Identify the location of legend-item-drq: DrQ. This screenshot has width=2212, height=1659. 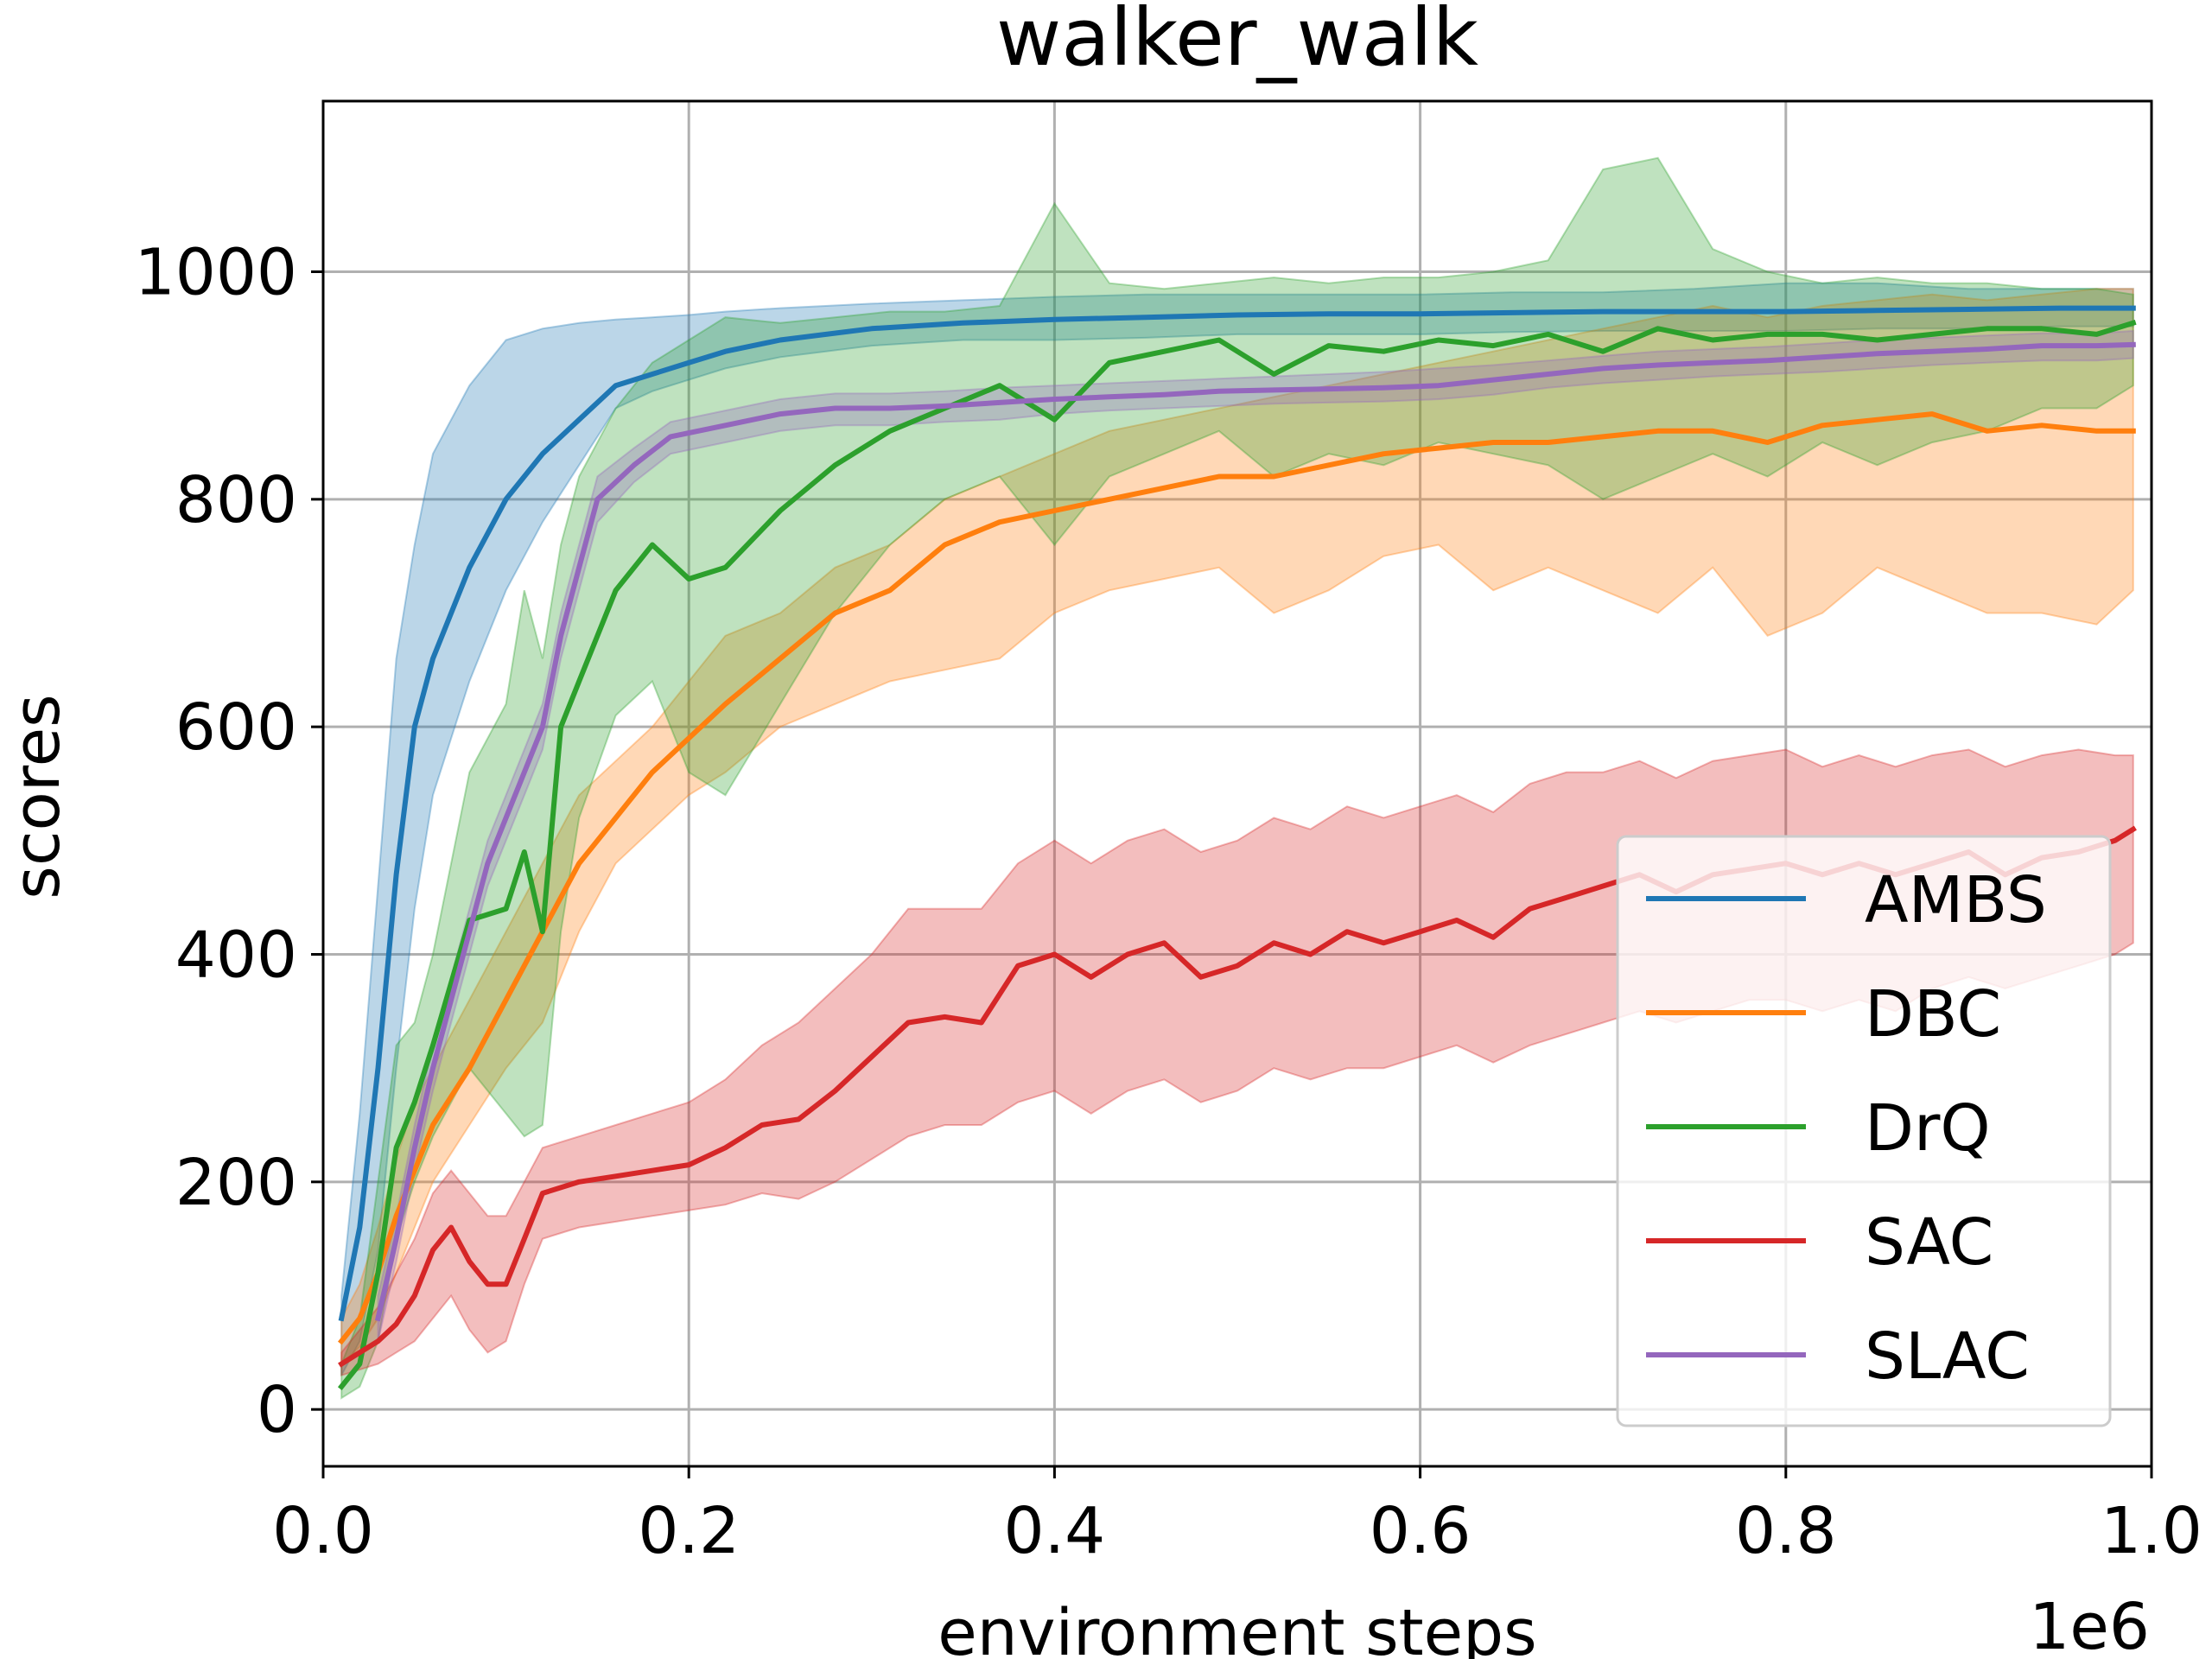
(1819, 1128).